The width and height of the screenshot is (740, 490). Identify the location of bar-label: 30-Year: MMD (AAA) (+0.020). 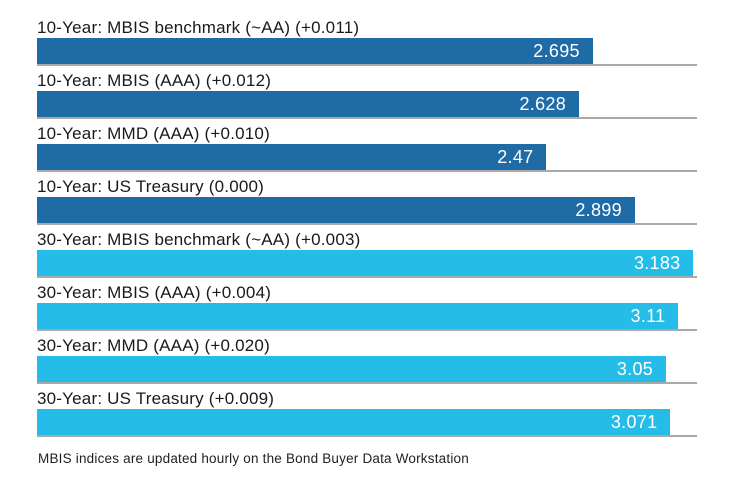
(153, 345).